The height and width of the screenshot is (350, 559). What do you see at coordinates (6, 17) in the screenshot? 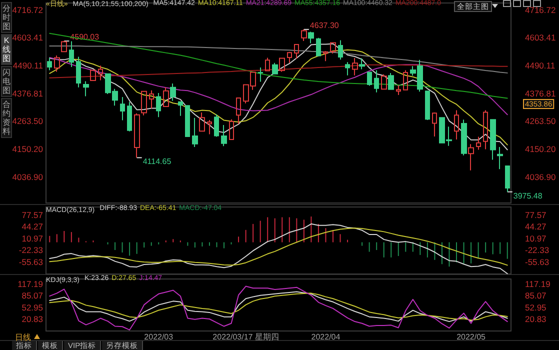
I see `tab-button: 分时图` at bounding box center [6, 17].